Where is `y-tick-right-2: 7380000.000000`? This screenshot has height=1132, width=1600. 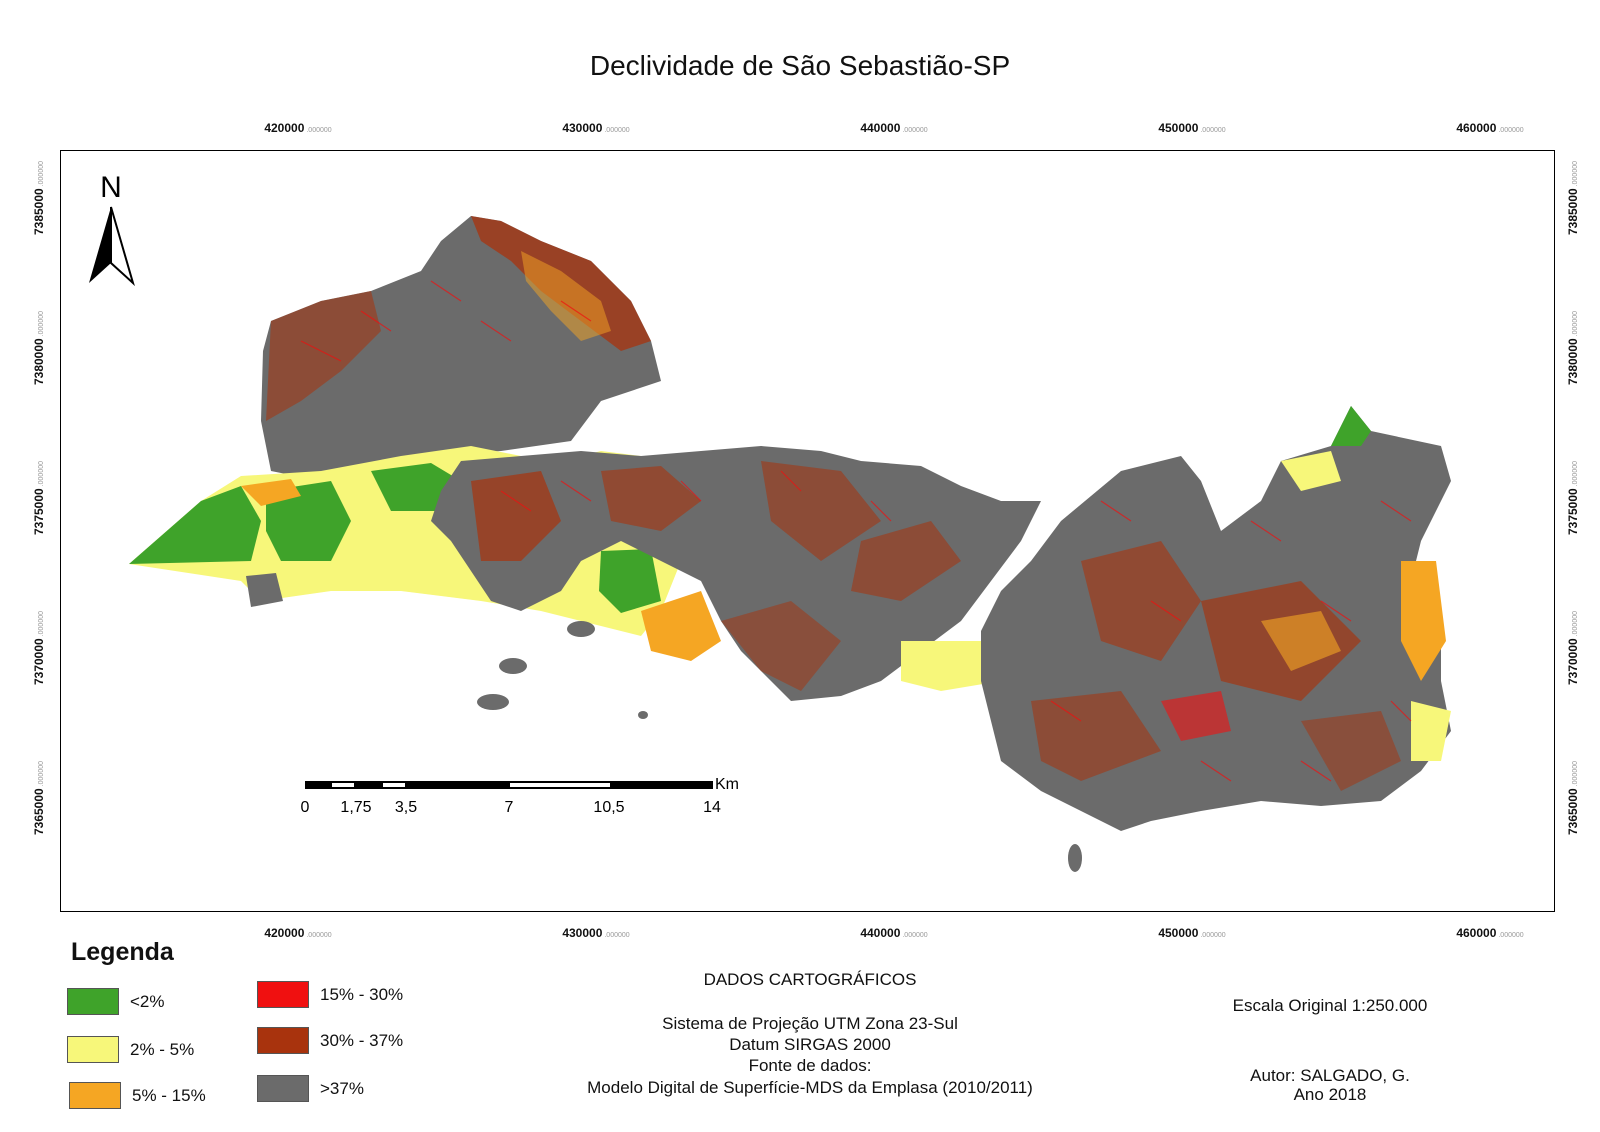 y-tick-right-2: 7380000.000000 is located at coordinates (1573, 348).